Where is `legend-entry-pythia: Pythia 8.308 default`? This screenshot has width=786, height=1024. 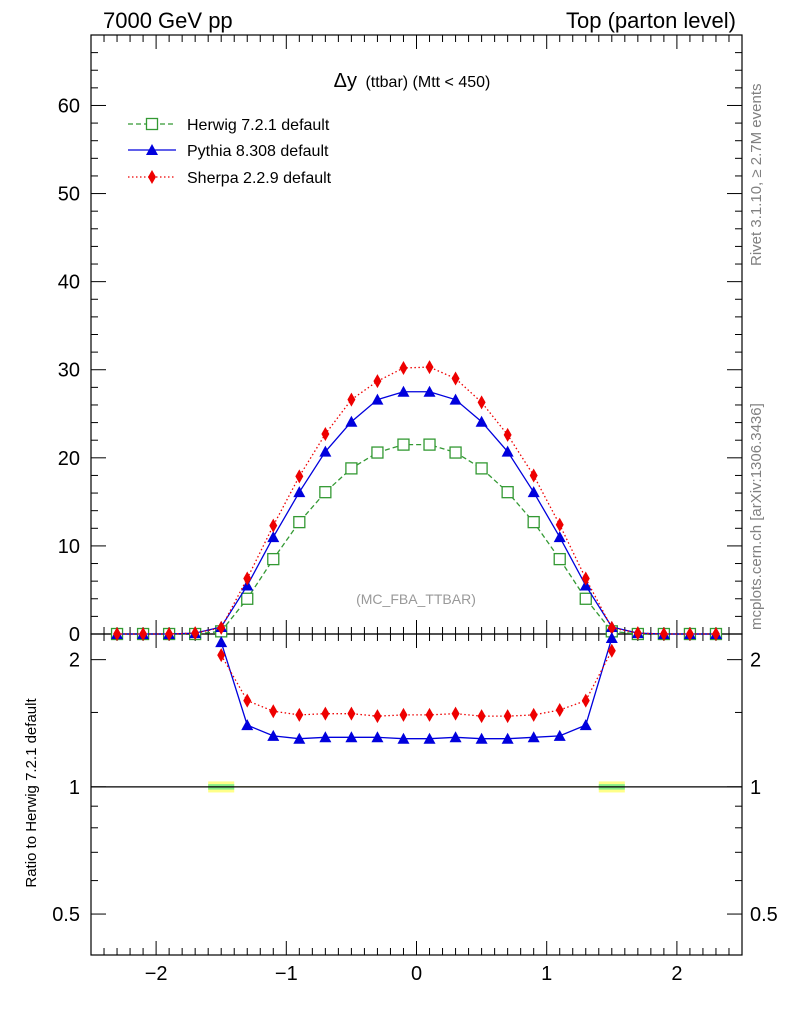 legend-entry-pythia: Pythia 8.308 default is located at coordinates (228, 151).